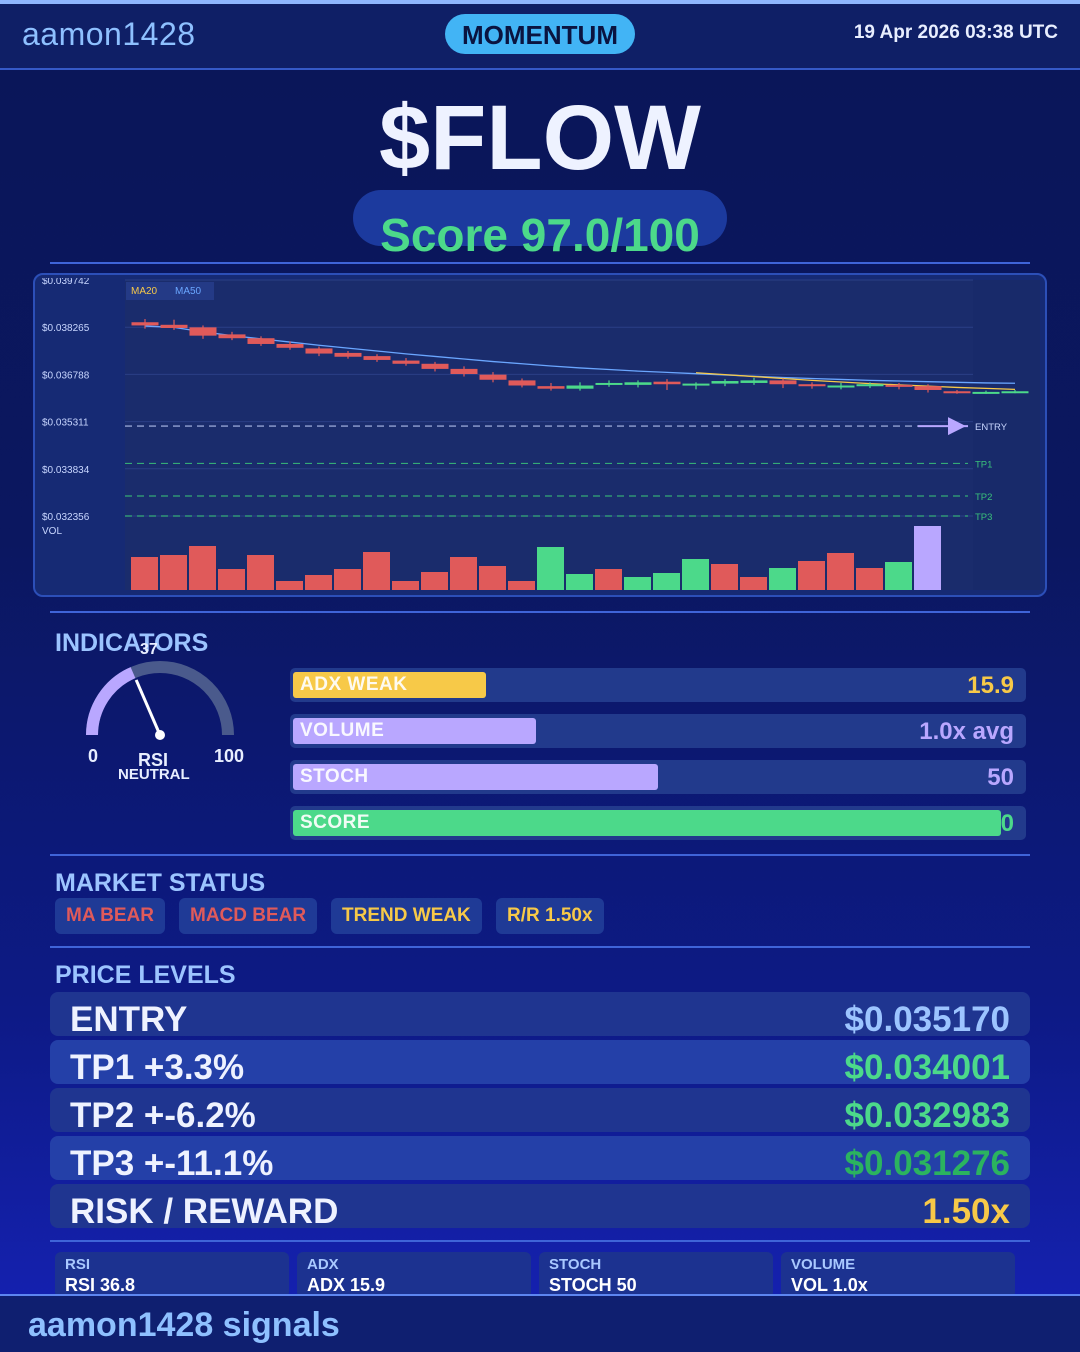 This screenshot has height=1352, width=1080. Describe the element at coordinates (184, 1325) in the screenshot. I see `footer-text: aamon1428 signals` at that location.